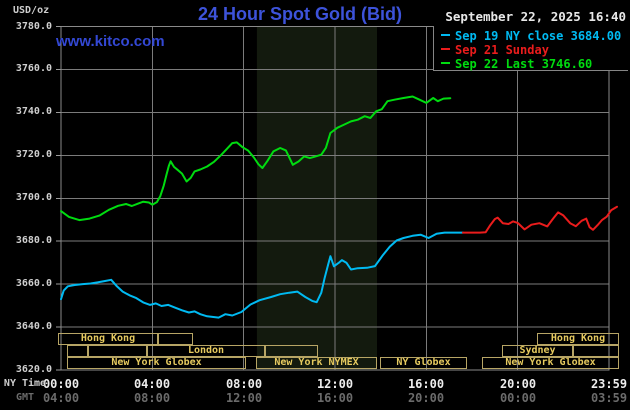  Describe the element at coordinates (518, 384) in the screenshot. I see `x-tick-label-ny: 20:00` at that location.